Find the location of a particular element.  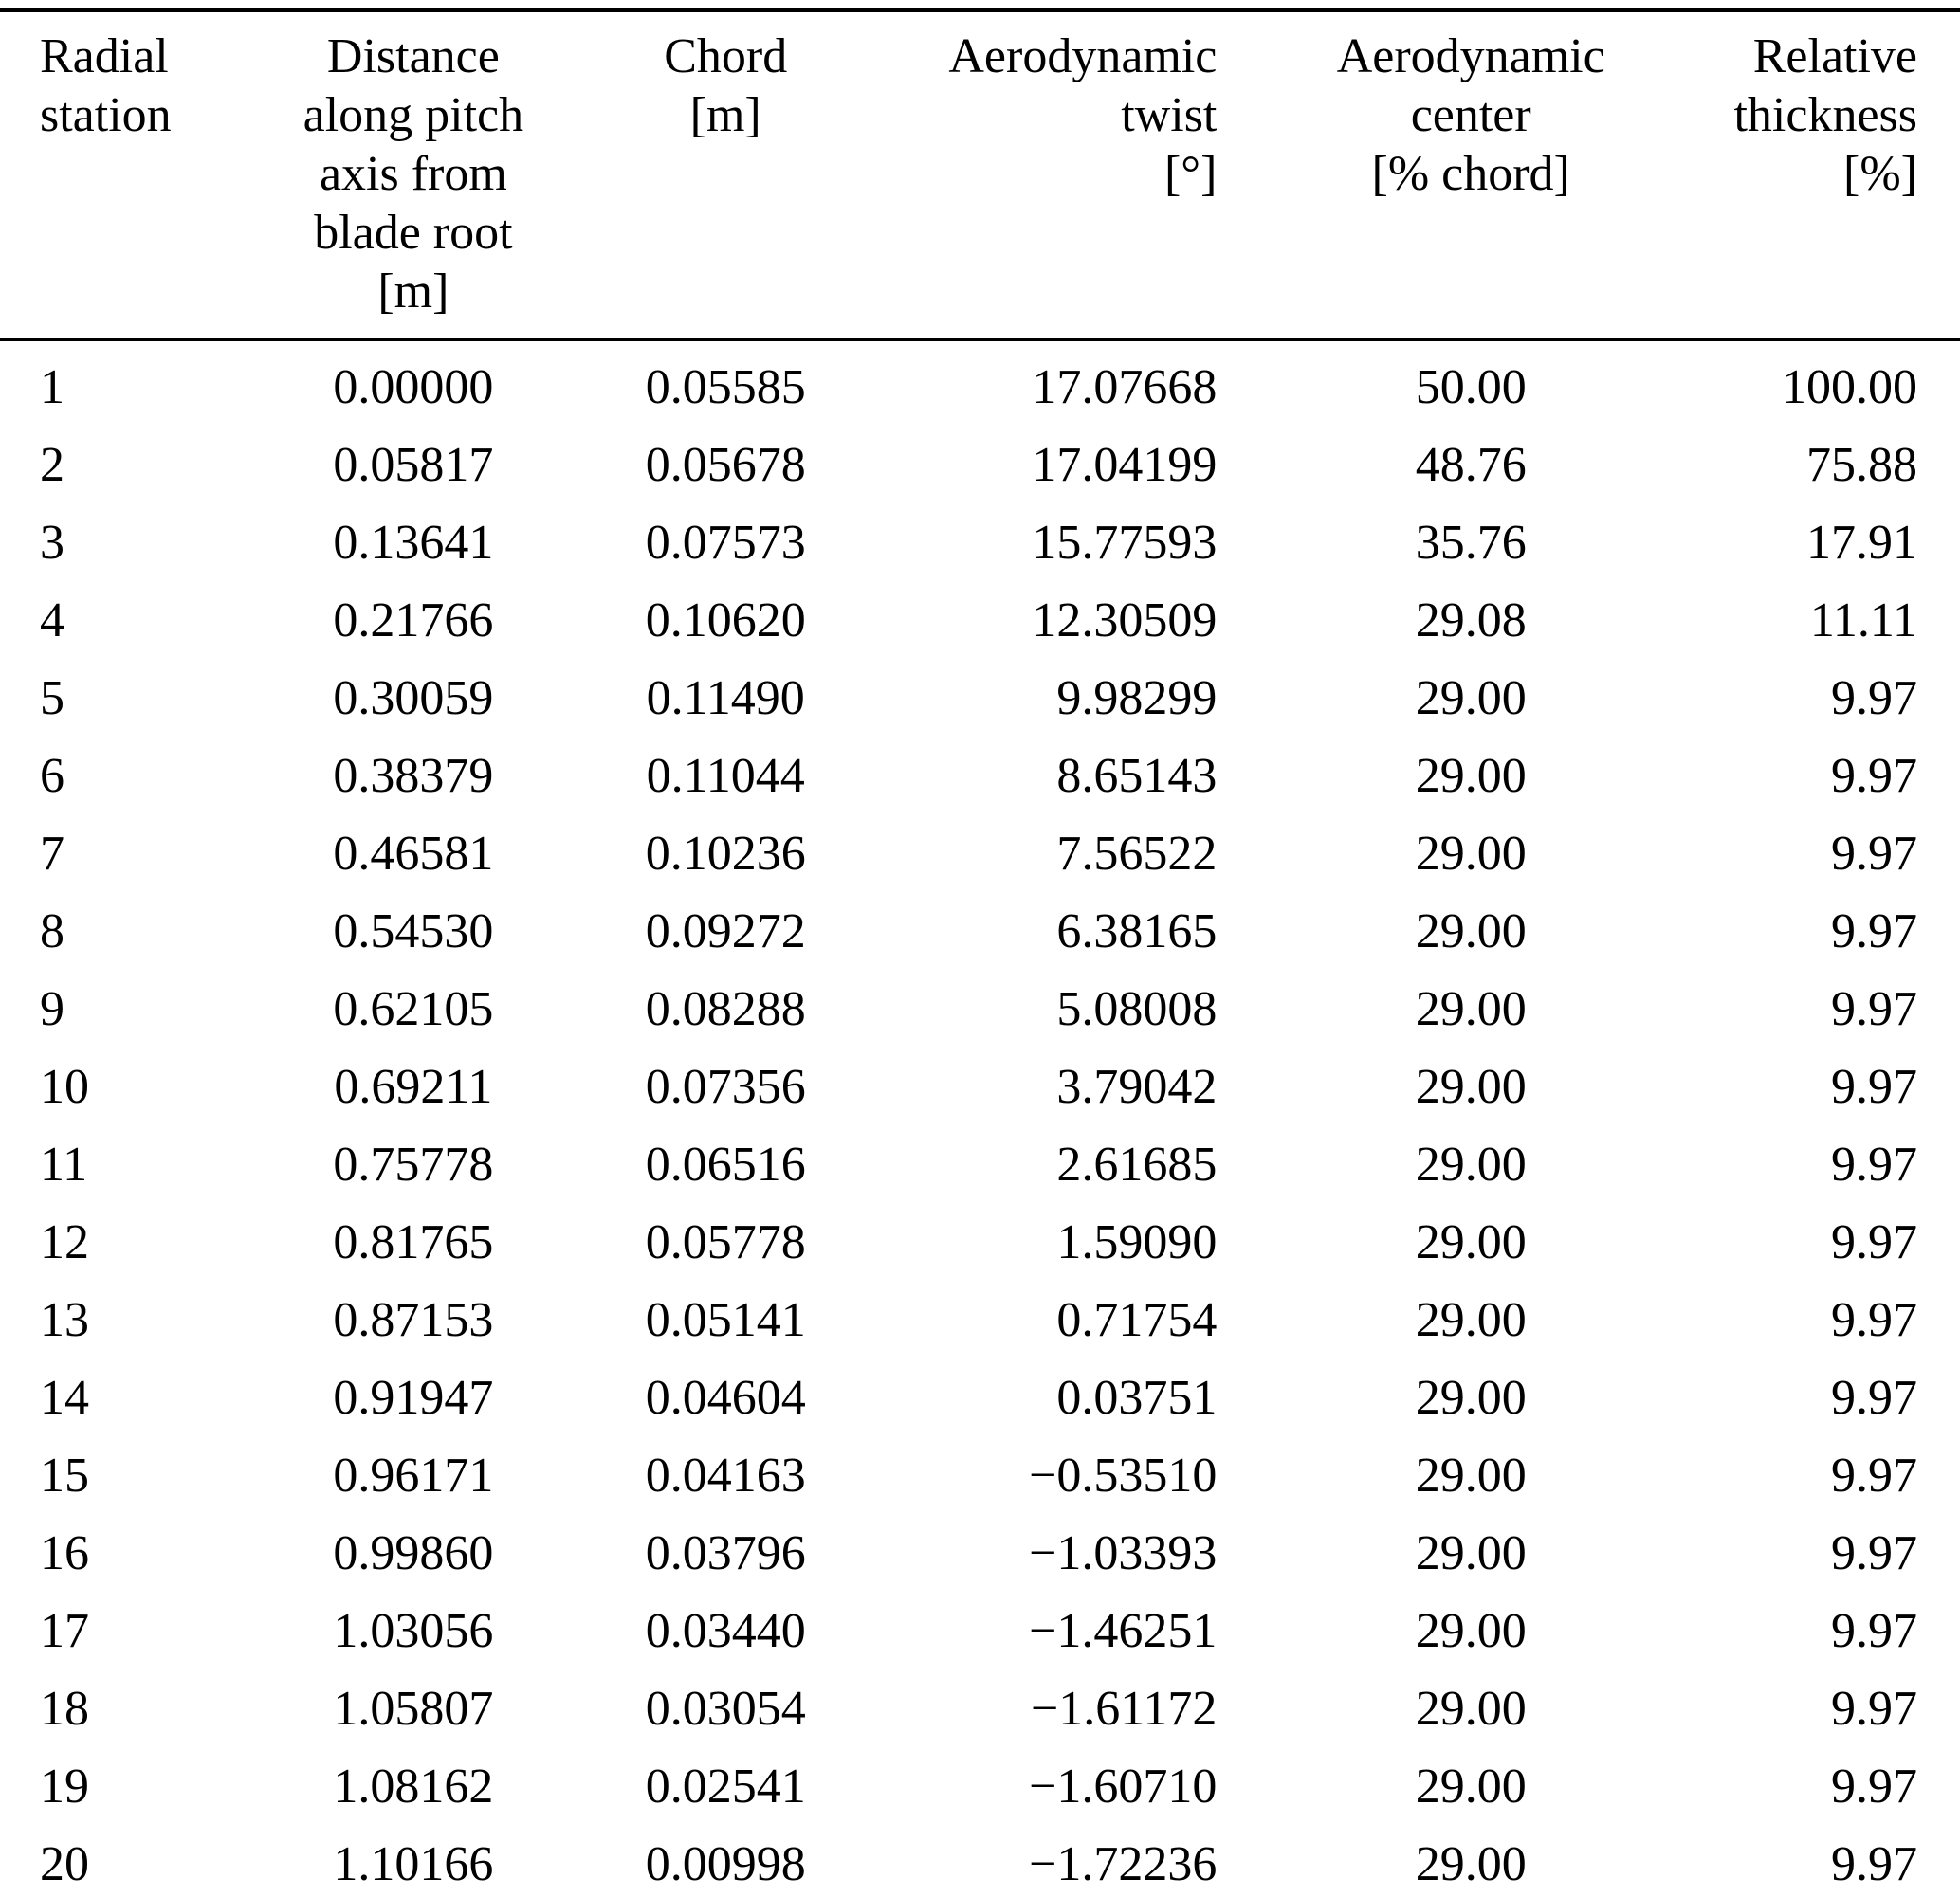

table-cell: 0.04163 is located at coordinates (725, 1476).